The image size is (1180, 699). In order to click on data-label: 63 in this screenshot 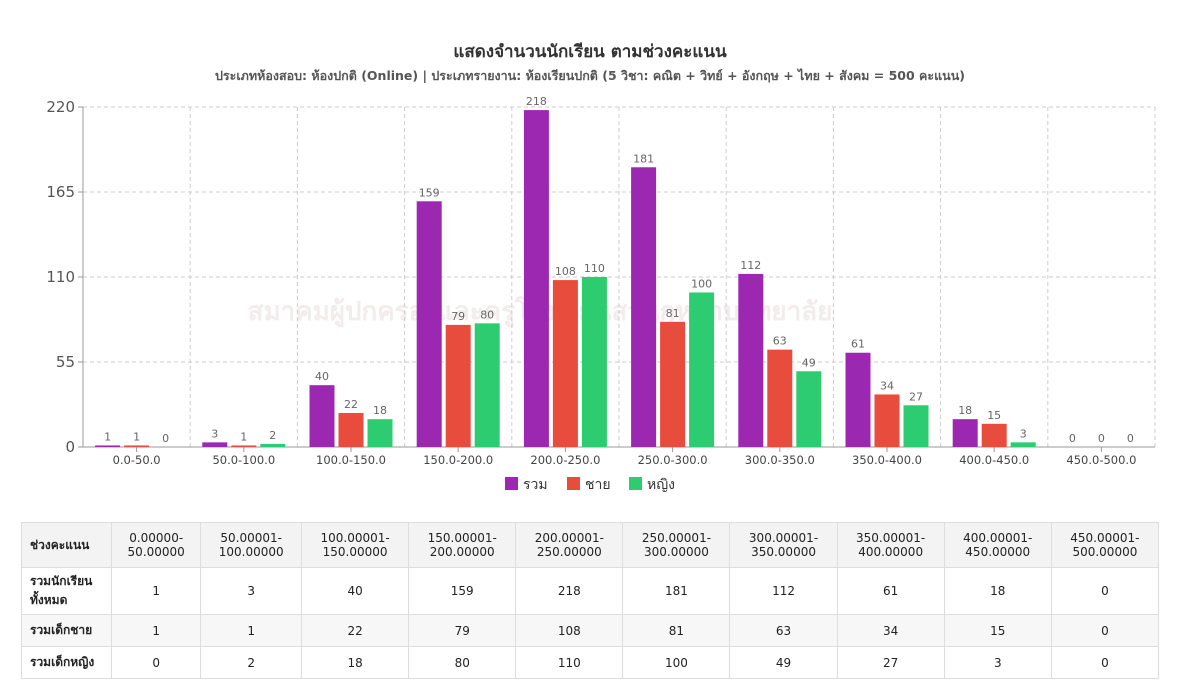, I will do `click(780, 341)`.